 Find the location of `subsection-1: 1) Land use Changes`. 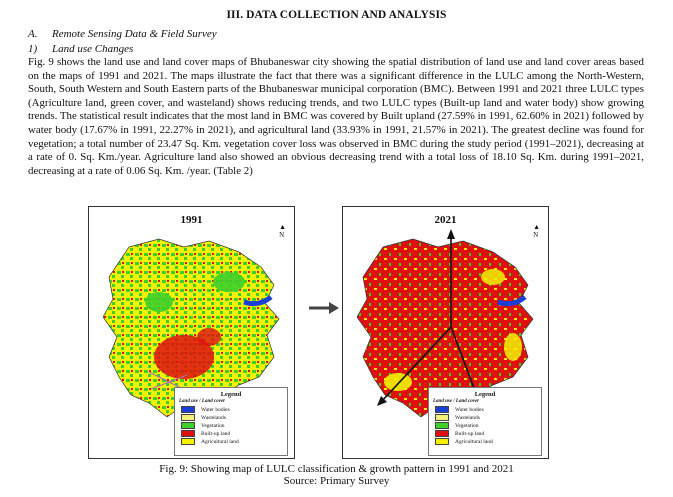

subsection-1: 1) Land use Changes is located at coordinates (80, 49).